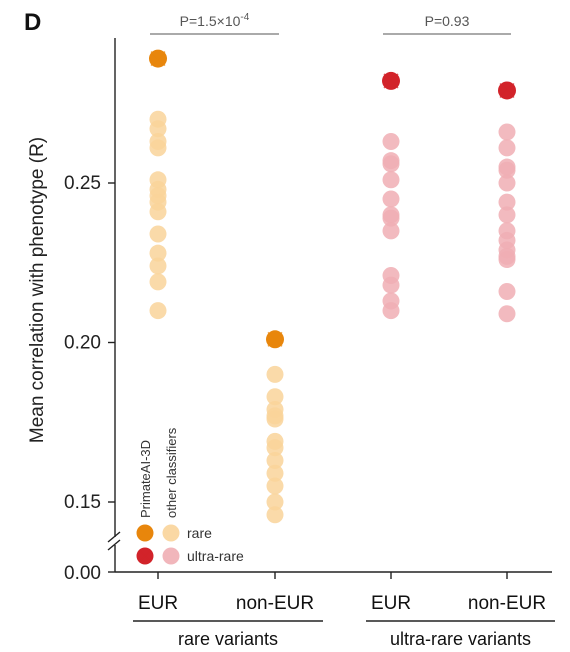  Describe the element at coordinates (215, 20) in the screenshot. I see `p-value-label: P=1.5×10-4` at that location.